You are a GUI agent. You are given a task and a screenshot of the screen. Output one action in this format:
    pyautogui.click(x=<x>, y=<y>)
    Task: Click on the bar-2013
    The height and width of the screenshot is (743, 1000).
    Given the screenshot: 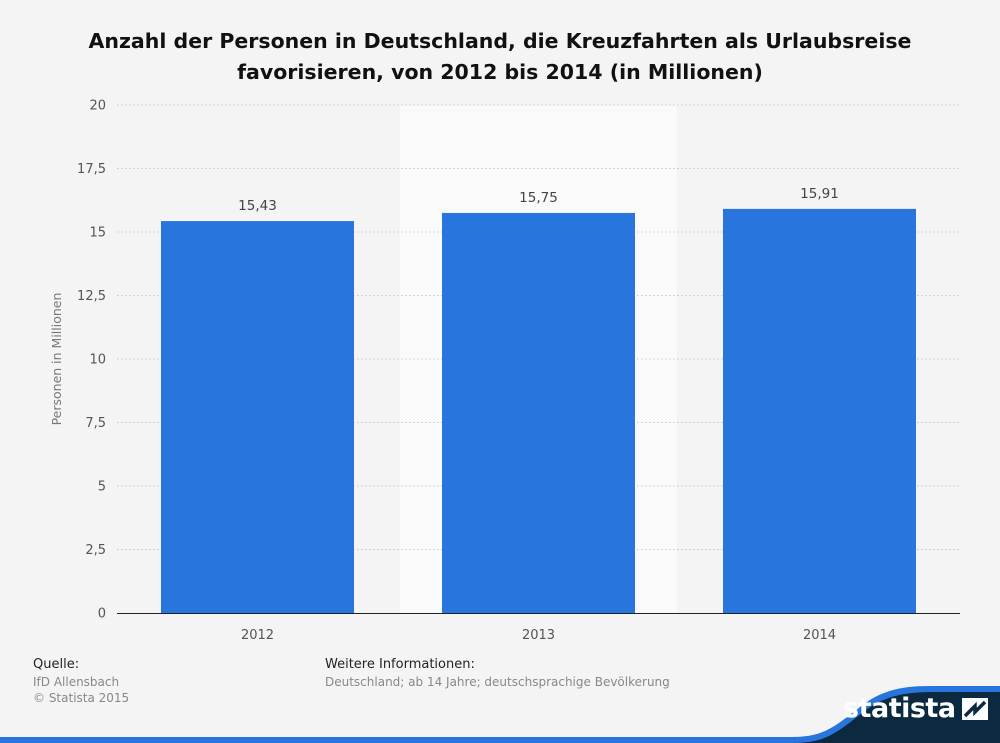 What is the action you would take?
    pyautogui.click(x=538, y=412)
    